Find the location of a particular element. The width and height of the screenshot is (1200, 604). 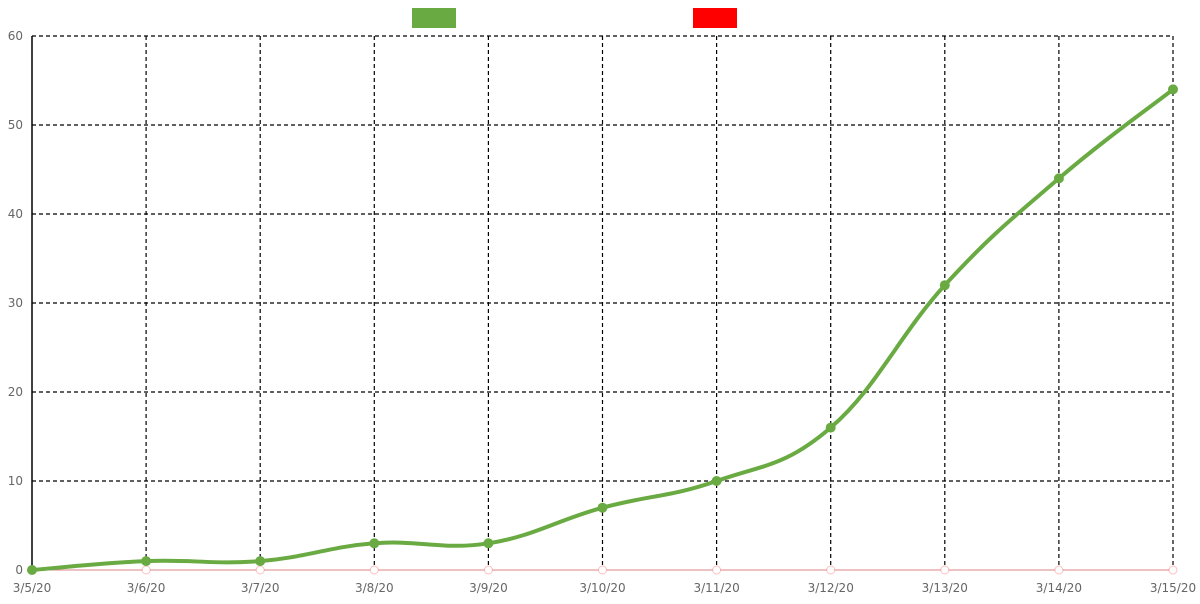

x-tick-label: 3/11/20 is located at coordinates (716, 588).